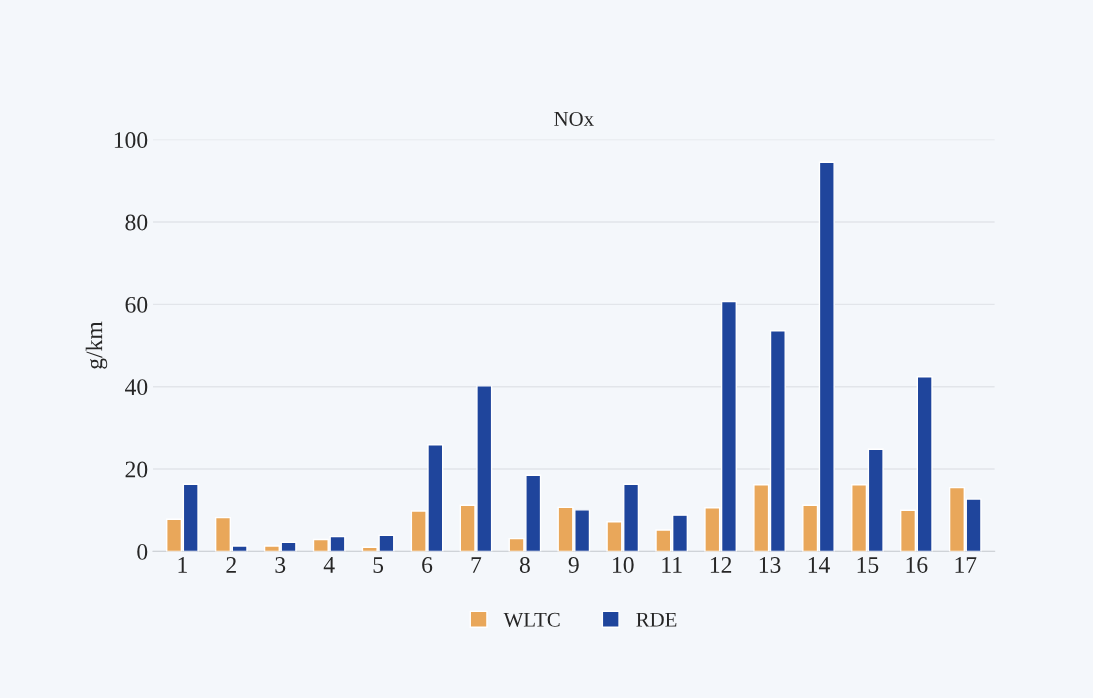 The image size is (1093, 698). I want to click on x-tick-label: 4, so click(329, 565).